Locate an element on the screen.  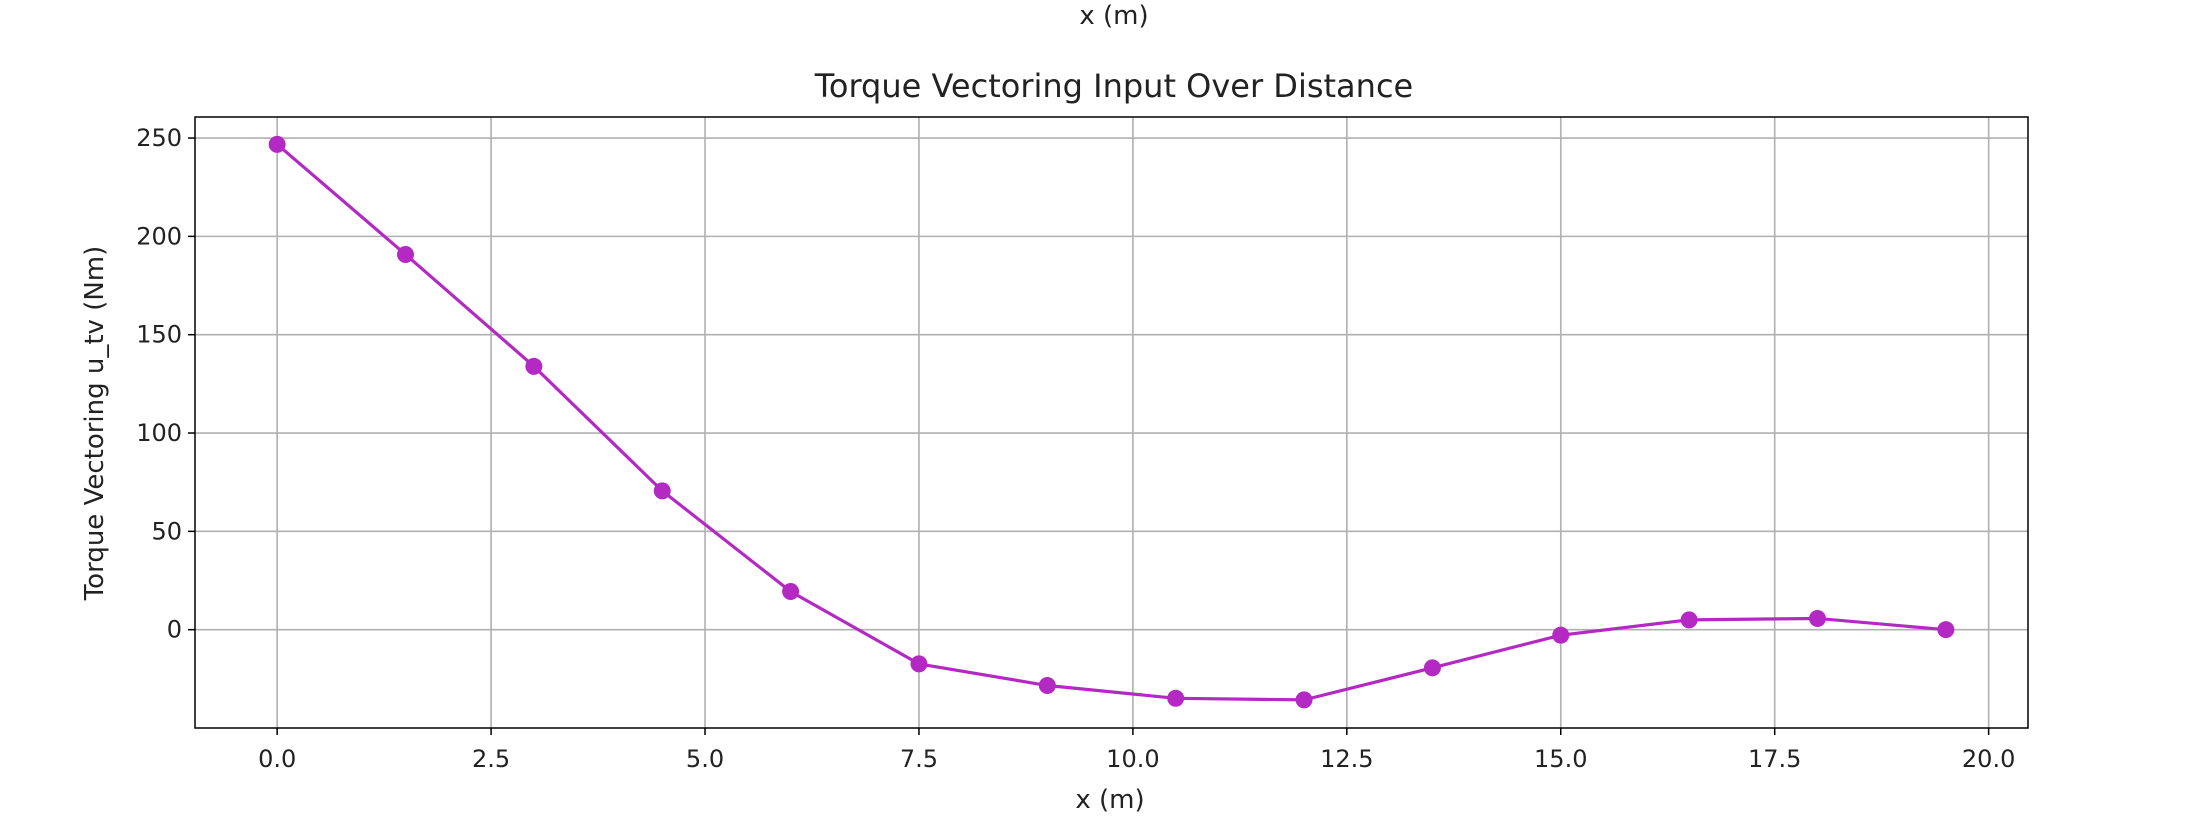
y-axis-label: Torque Vectoring u_tv (Nm) is located at coordinates (95, 424).